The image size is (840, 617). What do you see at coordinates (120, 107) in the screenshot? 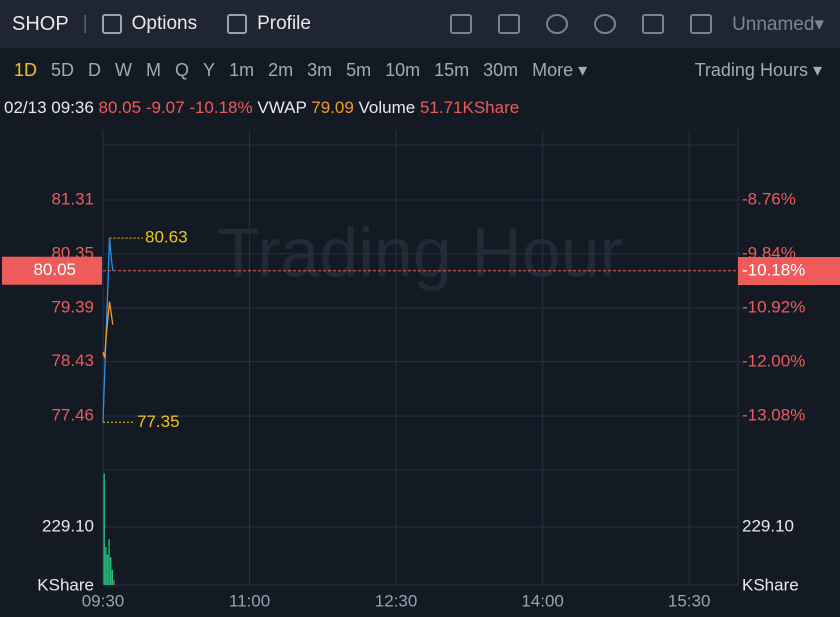
I see `price: 80.05` at bounding box center [120, 107].